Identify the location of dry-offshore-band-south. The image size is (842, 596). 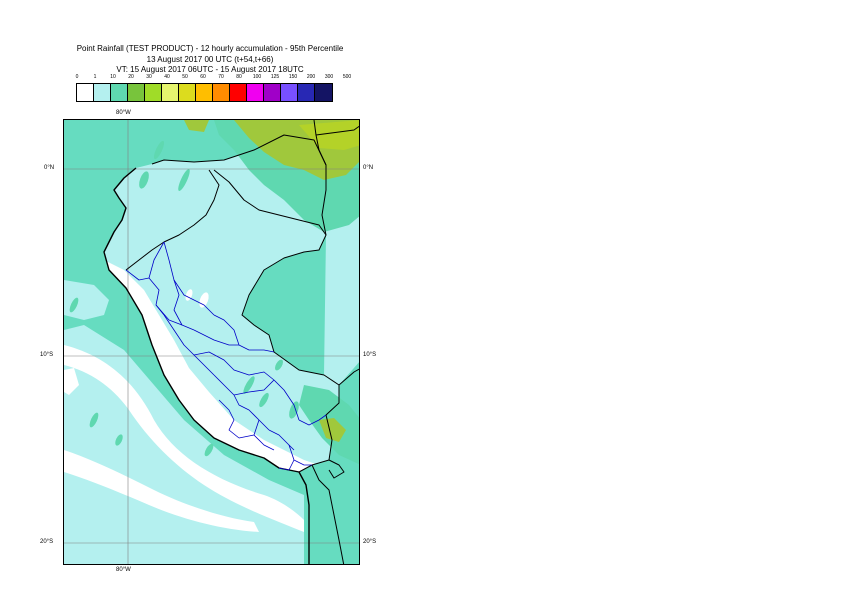
(161, 491).